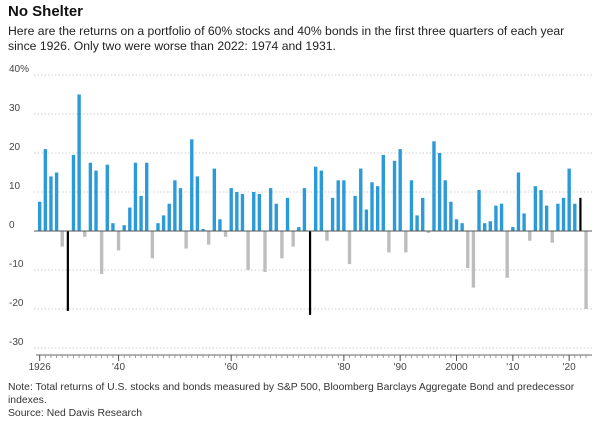  I want to click on bar-1982, so click(355, 213).